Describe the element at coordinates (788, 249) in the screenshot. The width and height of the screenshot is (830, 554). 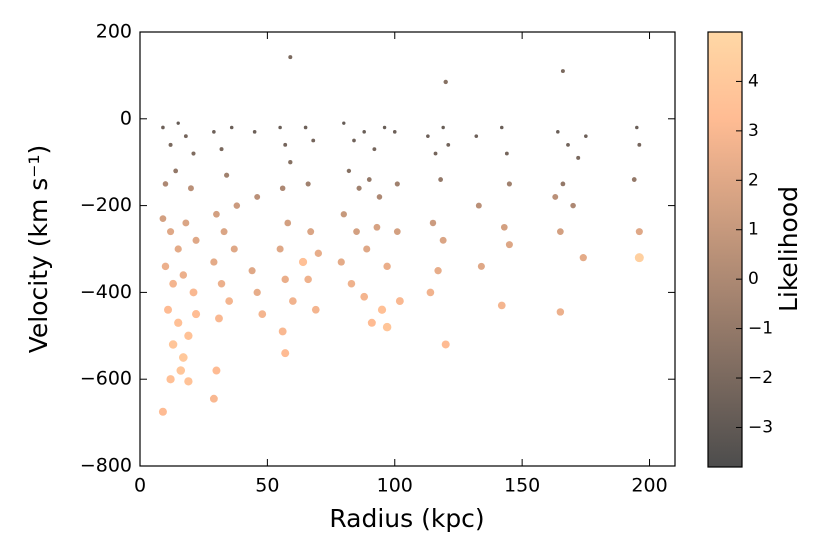
I see `colorbar-label: Likelihood` at that location.